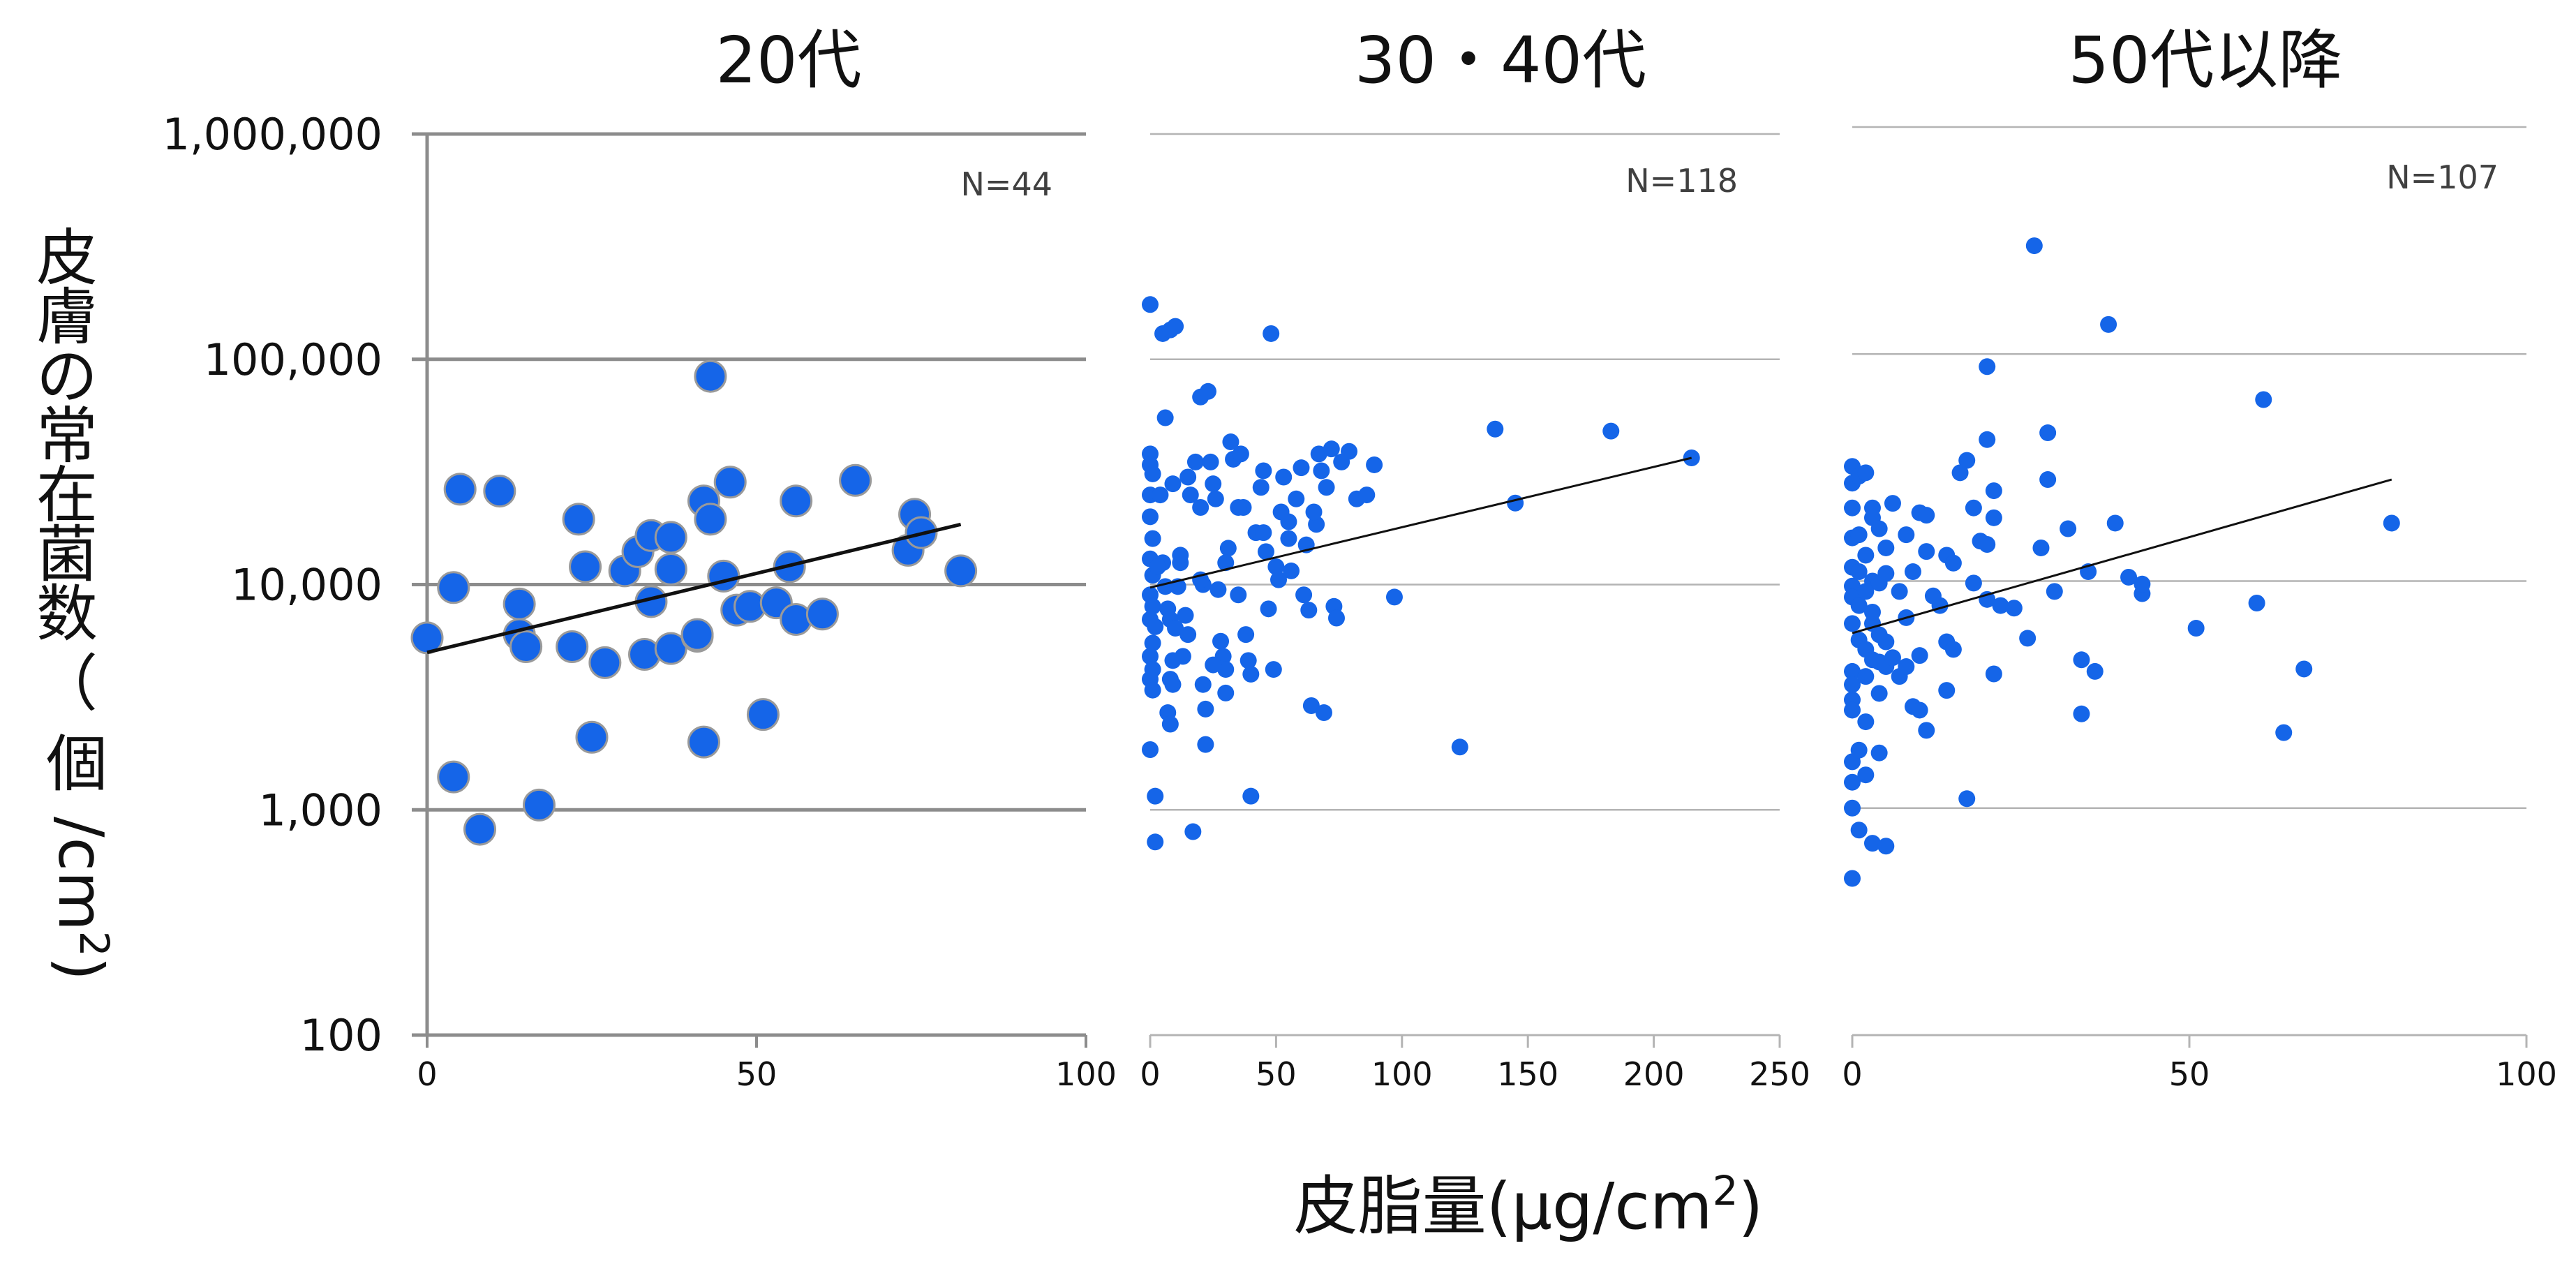 This screenshot has width=2576, height=1278. I want to click on y-axis-label-char: 個, so click(76, 764).